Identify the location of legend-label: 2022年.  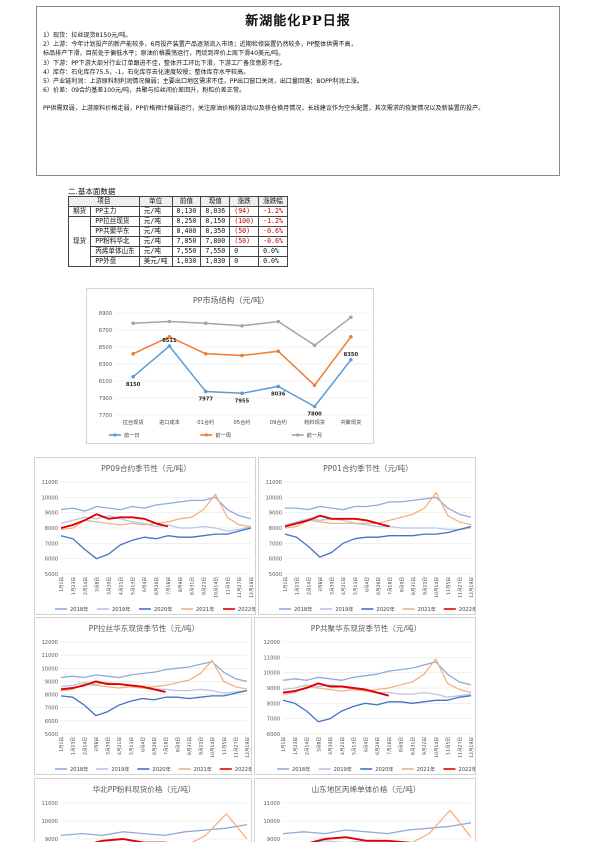
(467, 609).